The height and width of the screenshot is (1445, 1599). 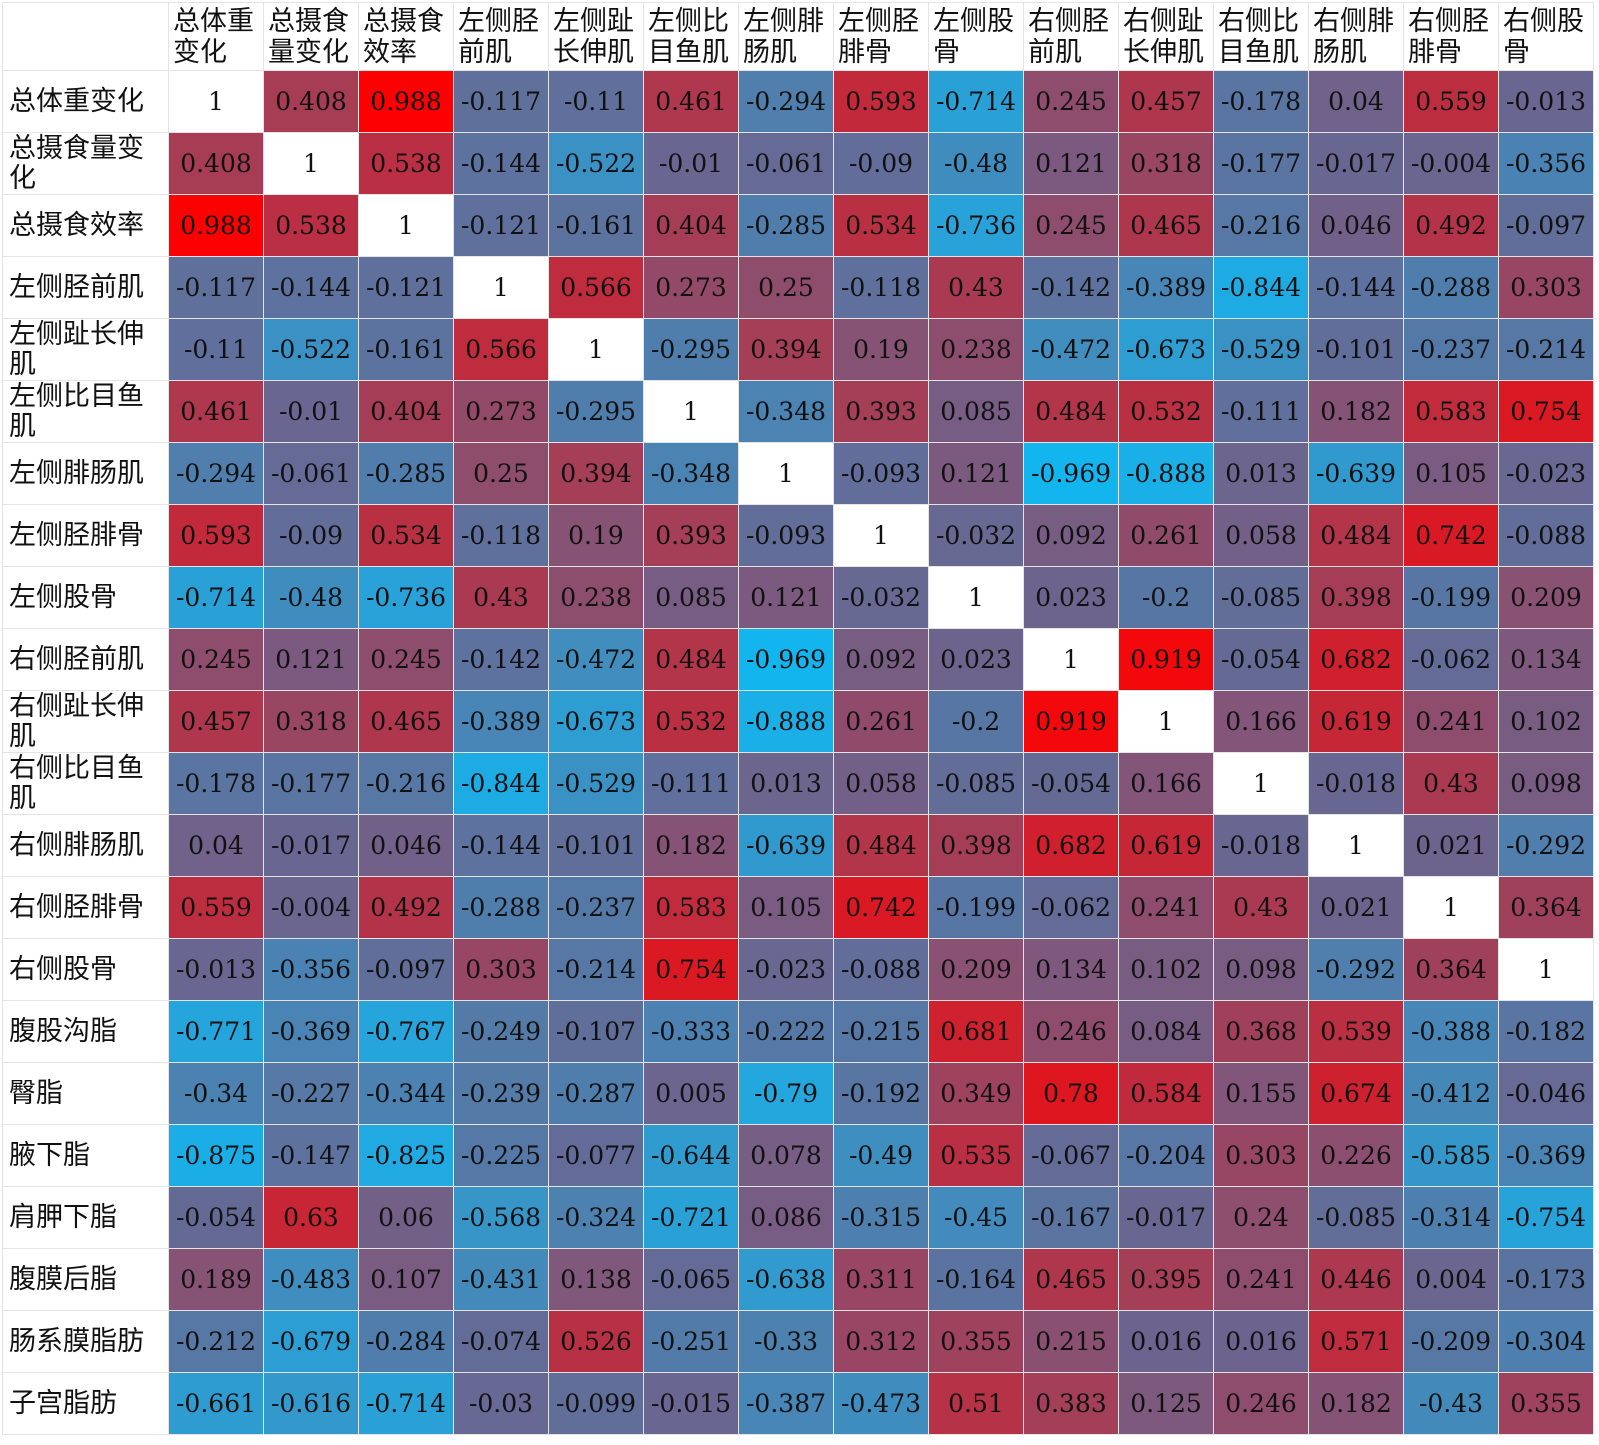 What do you see at coordinates (691, 535) in the screenshot?
I see `heatmap-cell: 0.393` at bounding box center [691, 535].